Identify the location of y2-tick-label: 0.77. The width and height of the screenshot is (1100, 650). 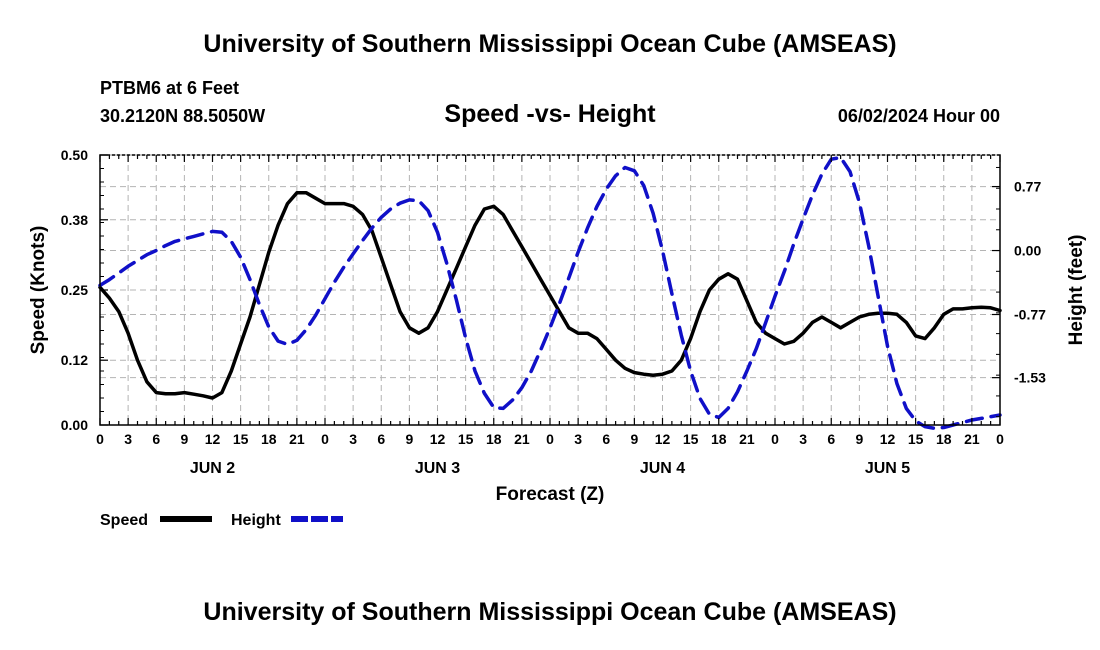
(1027, 187).